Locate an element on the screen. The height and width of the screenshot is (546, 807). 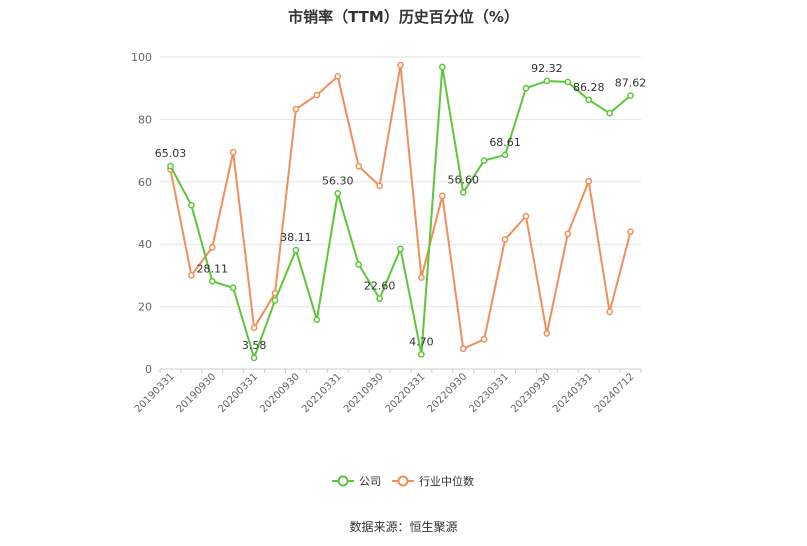
y-tick-label: 40 is located at coordinates (145, 244).